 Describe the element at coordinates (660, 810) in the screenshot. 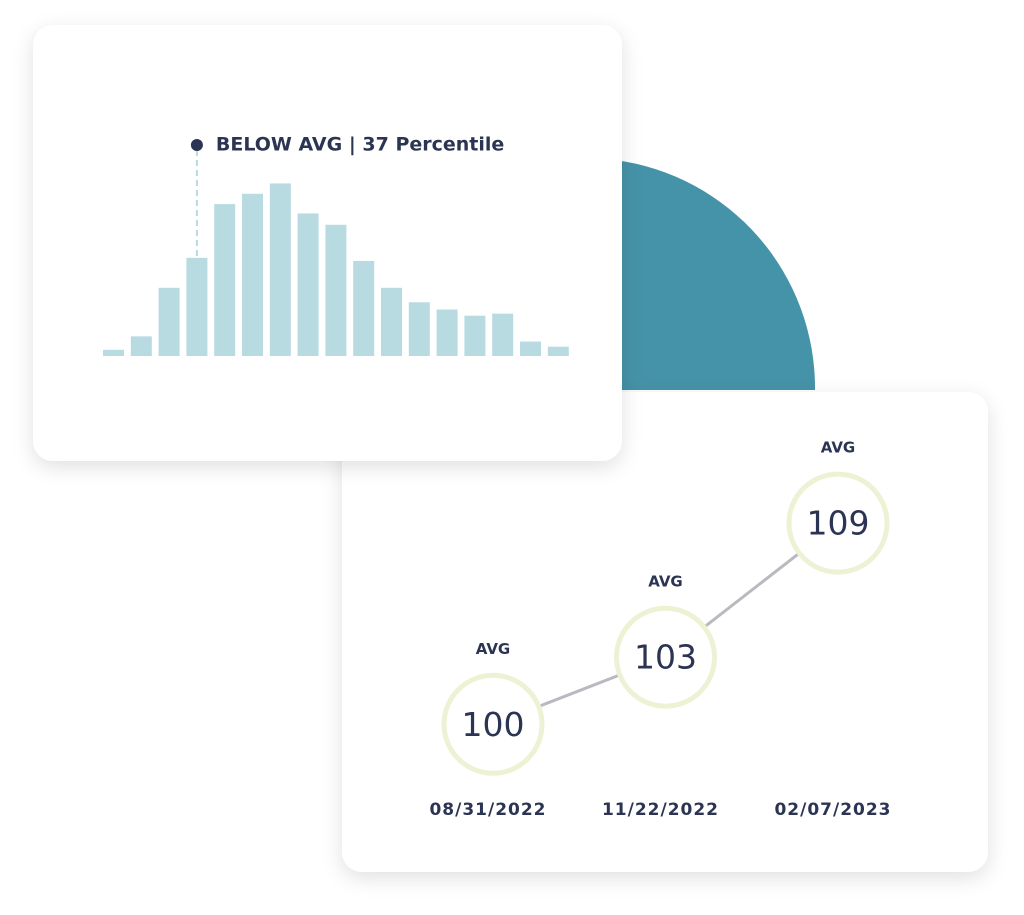

I see `x-tick-label: 11/22/2022` at that location.